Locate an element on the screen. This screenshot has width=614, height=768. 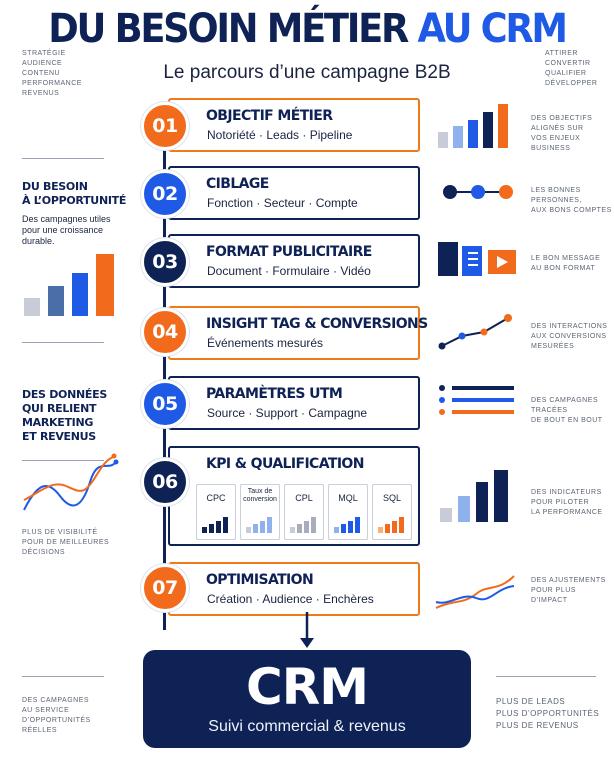
kpi-bar-chart-icon is located at coordinates (474, 496).